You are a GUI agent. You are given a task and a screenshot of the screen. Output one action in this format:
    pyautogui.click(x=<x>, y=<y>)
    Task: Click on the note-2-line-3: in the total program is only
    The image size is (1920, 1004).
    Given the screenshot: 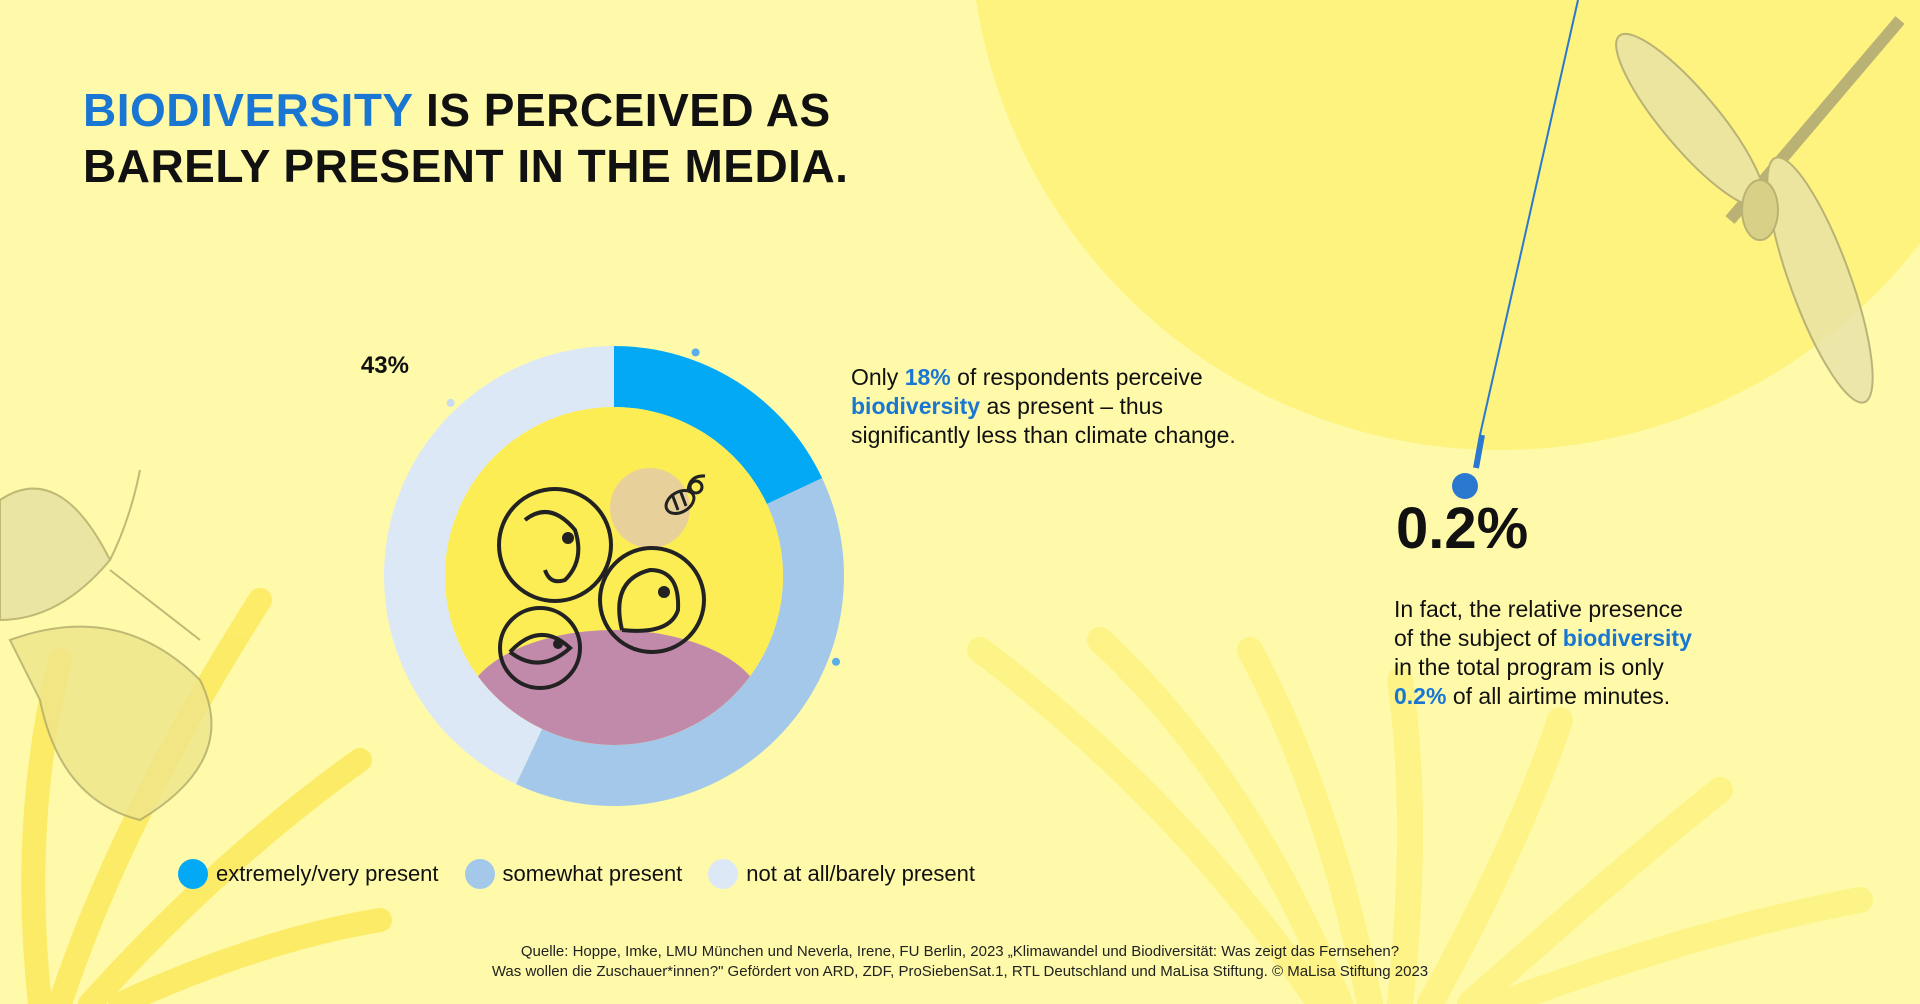 What is the action you would take?
    pyautogui.click(x=1529, y=667)
    